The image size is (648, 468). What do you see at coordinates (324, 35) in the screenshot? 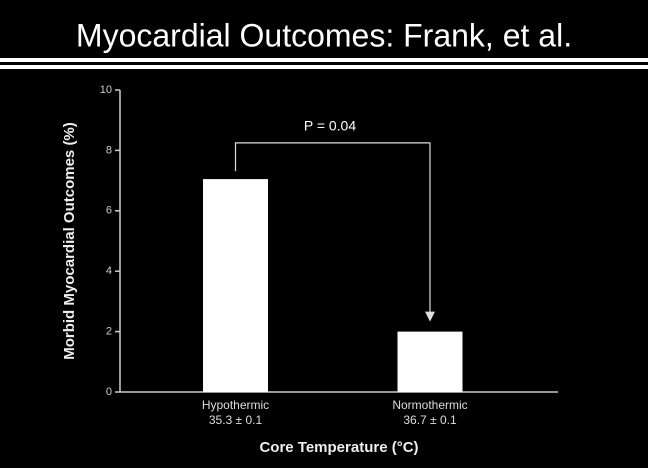
I see `slide-title: Myocardial Outcomes: Frank, et al.` at bounding box center [324, 35].